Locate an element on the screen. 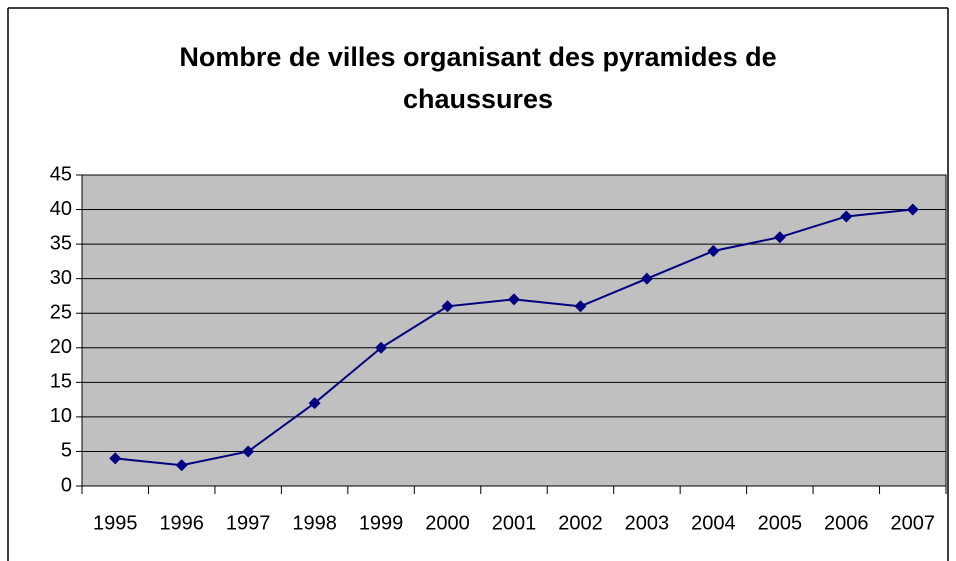 The width and height of the screenshot is (956, 561). y-tick-label: 10 is located at coordinates (61, 416).